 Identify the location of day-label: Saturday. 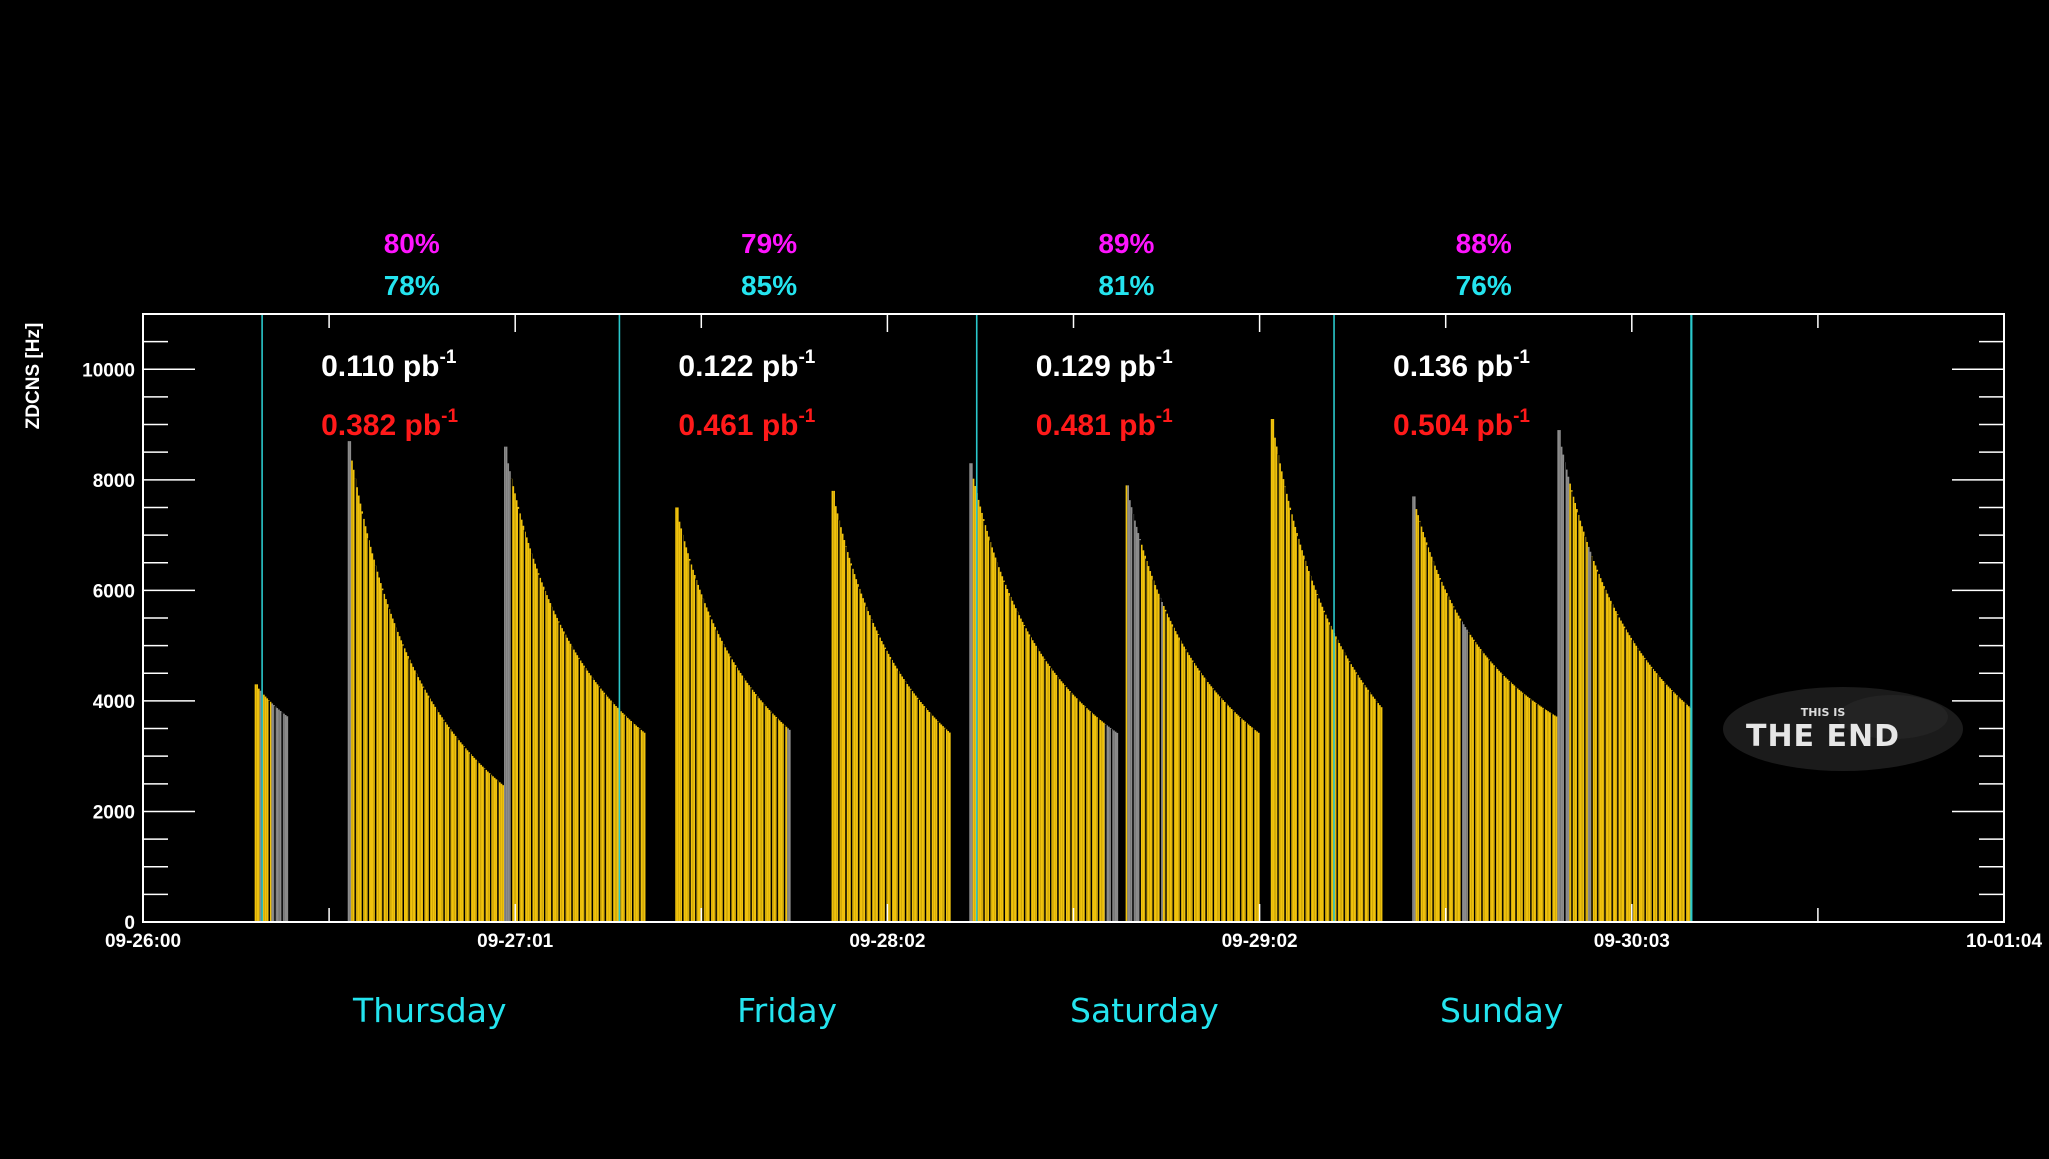
(1144, 1010).